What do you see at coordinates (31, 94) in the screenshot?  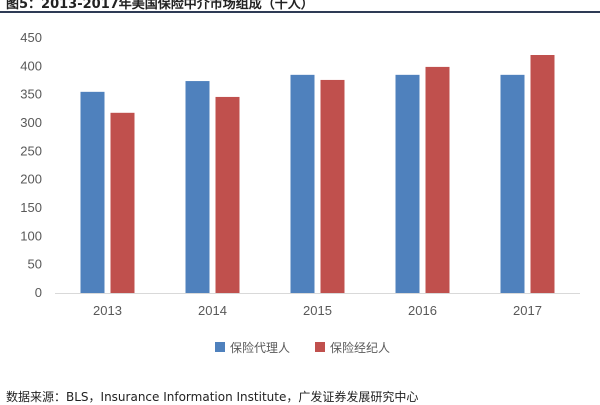 I see `y-tick-label: 350` at bounding box center [31, 94].